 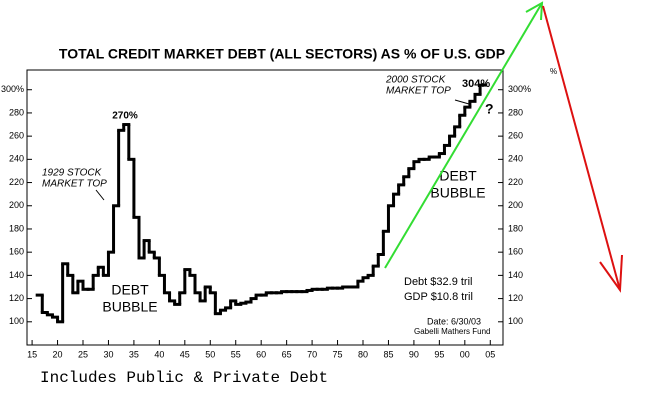 What do you see at coordinates (108, 354) in the screenshot?
I see `x-tick-label: 30` at bounding box center [108, 354].